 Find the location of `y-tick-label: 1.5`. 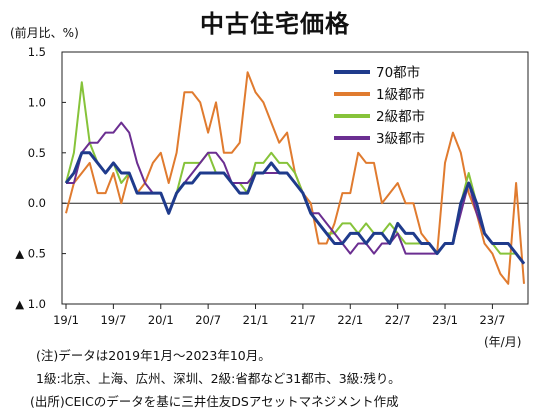

y-tick-label: 1.5 is located at coordinates (37, 52).